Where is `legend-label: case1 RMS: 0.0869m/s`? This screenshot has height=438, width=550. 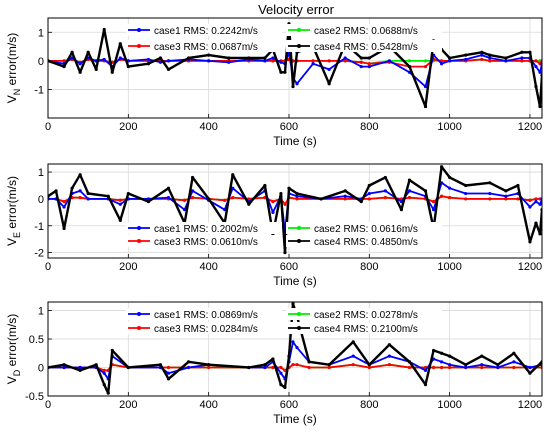 legend-label: case1 RMS: 0.0869m/s is located at coordinates (206, 315).